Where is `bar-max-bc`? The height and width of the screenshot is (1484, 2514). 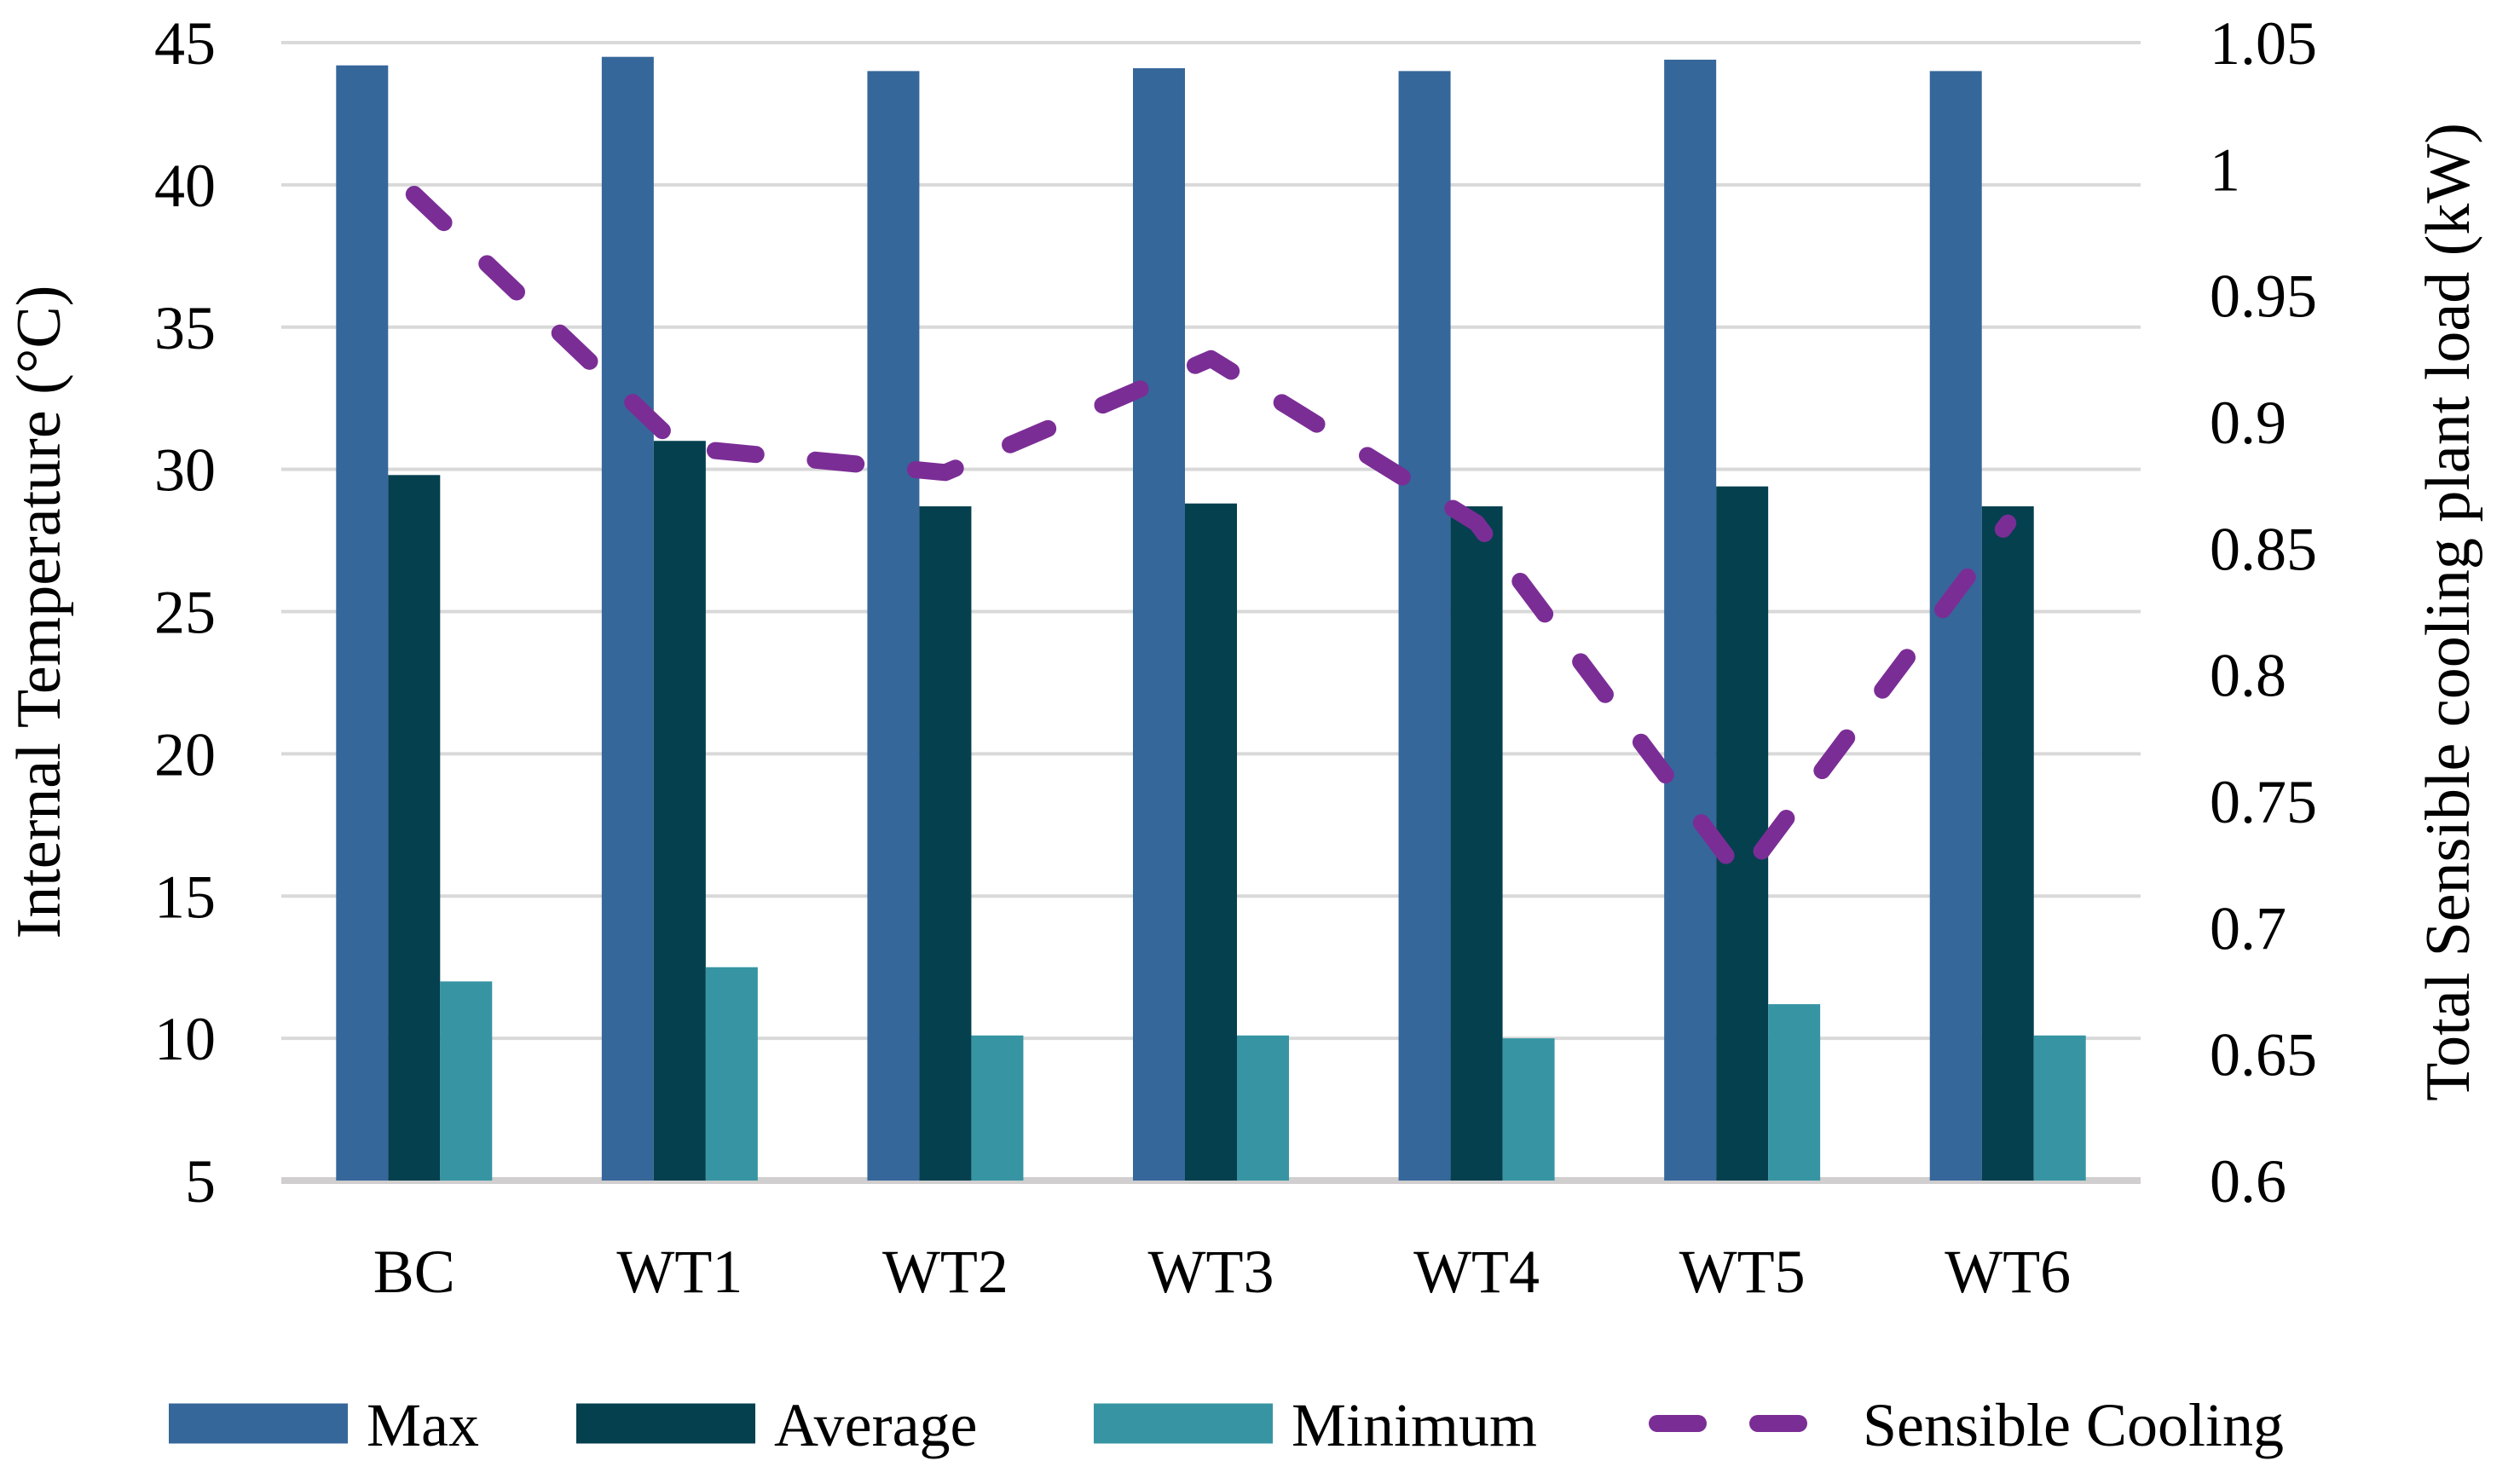
bar-max-bc is located at coordinates (362, 623).